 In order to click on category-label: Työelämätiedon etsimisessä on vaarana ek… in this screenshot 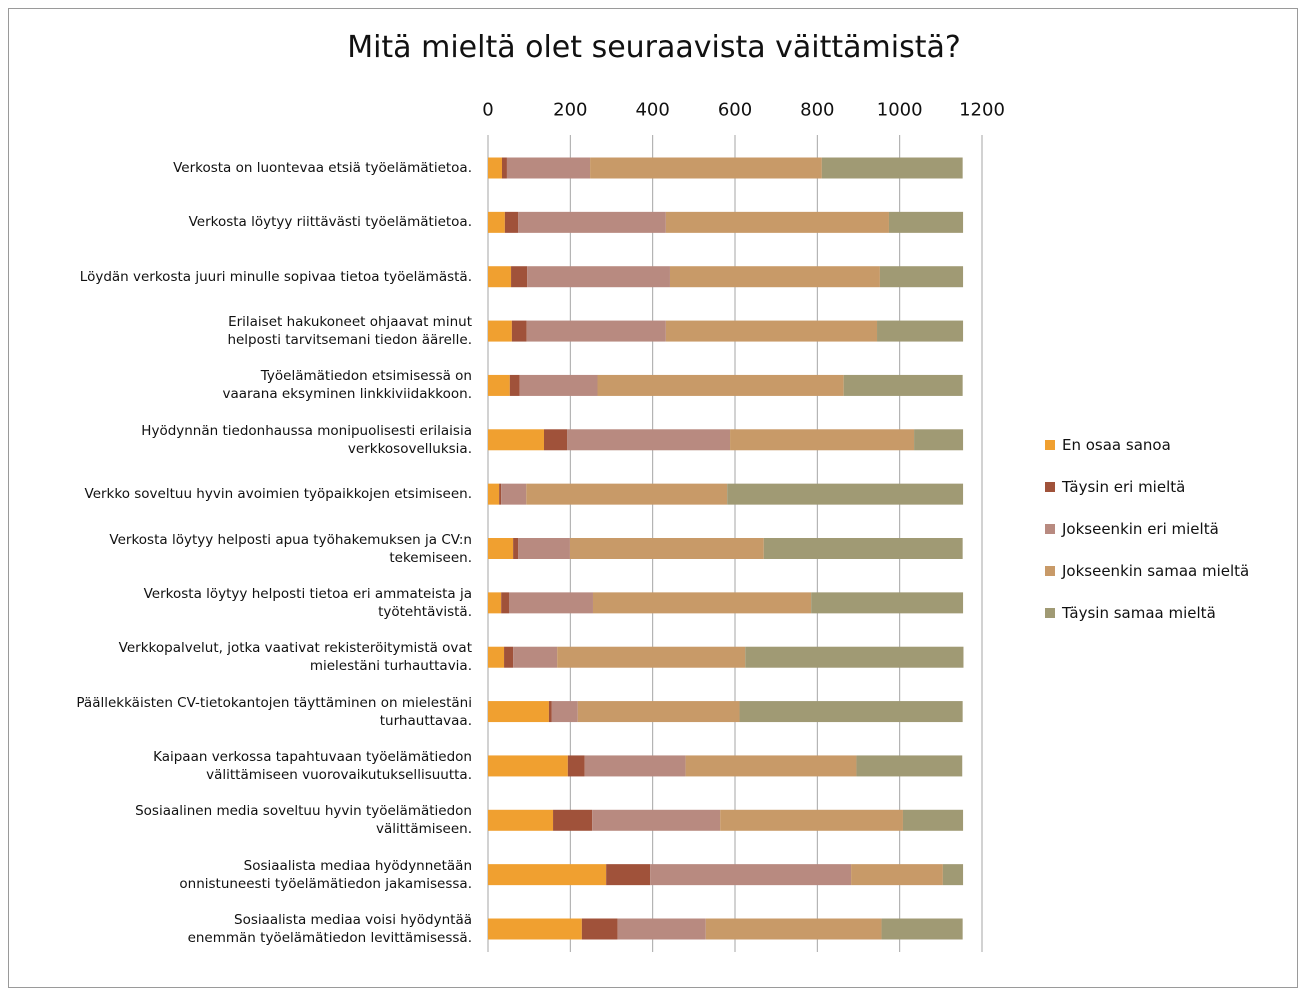, I will do `click(347, 385)`.